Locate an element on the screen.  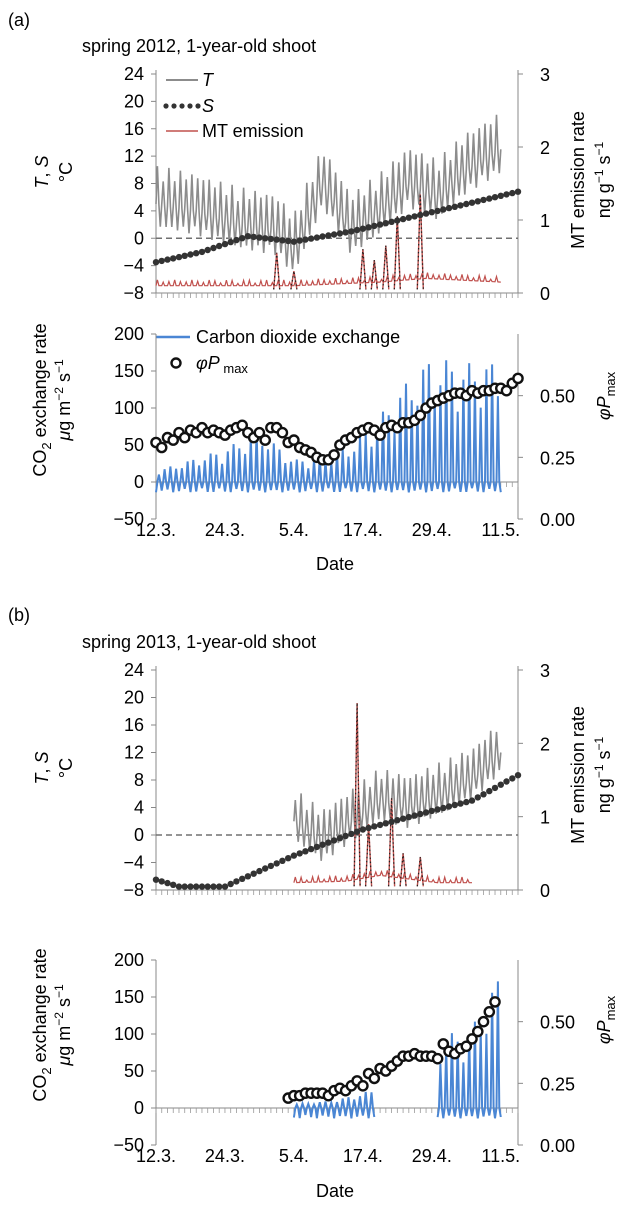
p0-bottom-right-tick-label: 0.00 is located at coordinates (557, 520).